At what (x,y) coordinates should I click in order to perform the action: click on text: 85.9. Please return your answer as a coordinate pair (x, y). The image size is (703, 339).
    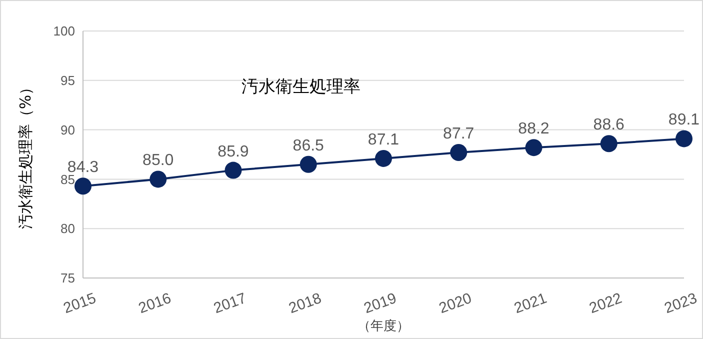
    Looking at the image, I should click on (233, 151).